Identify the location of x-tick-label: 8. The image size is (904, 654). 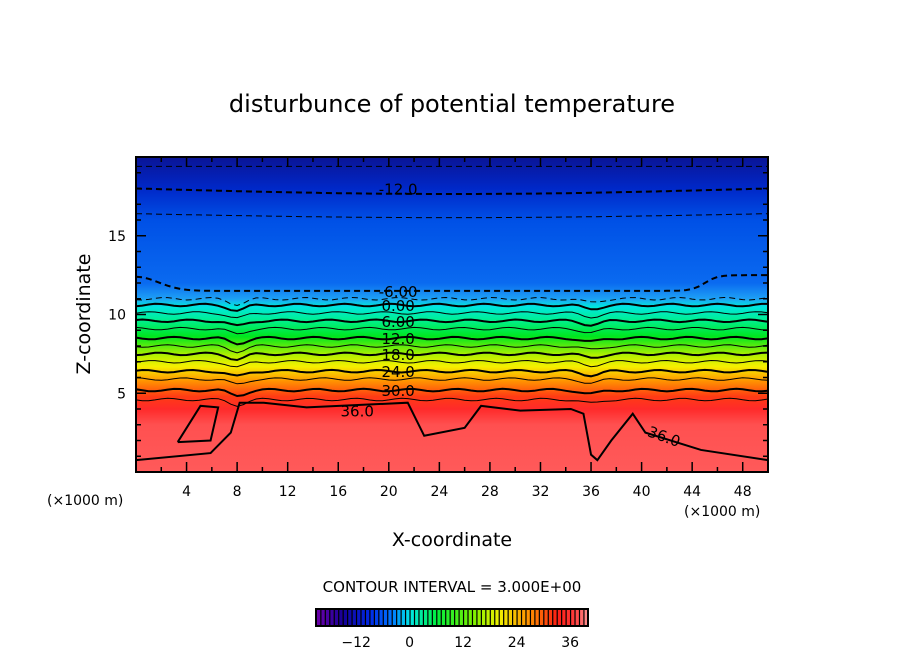
(237, 492).